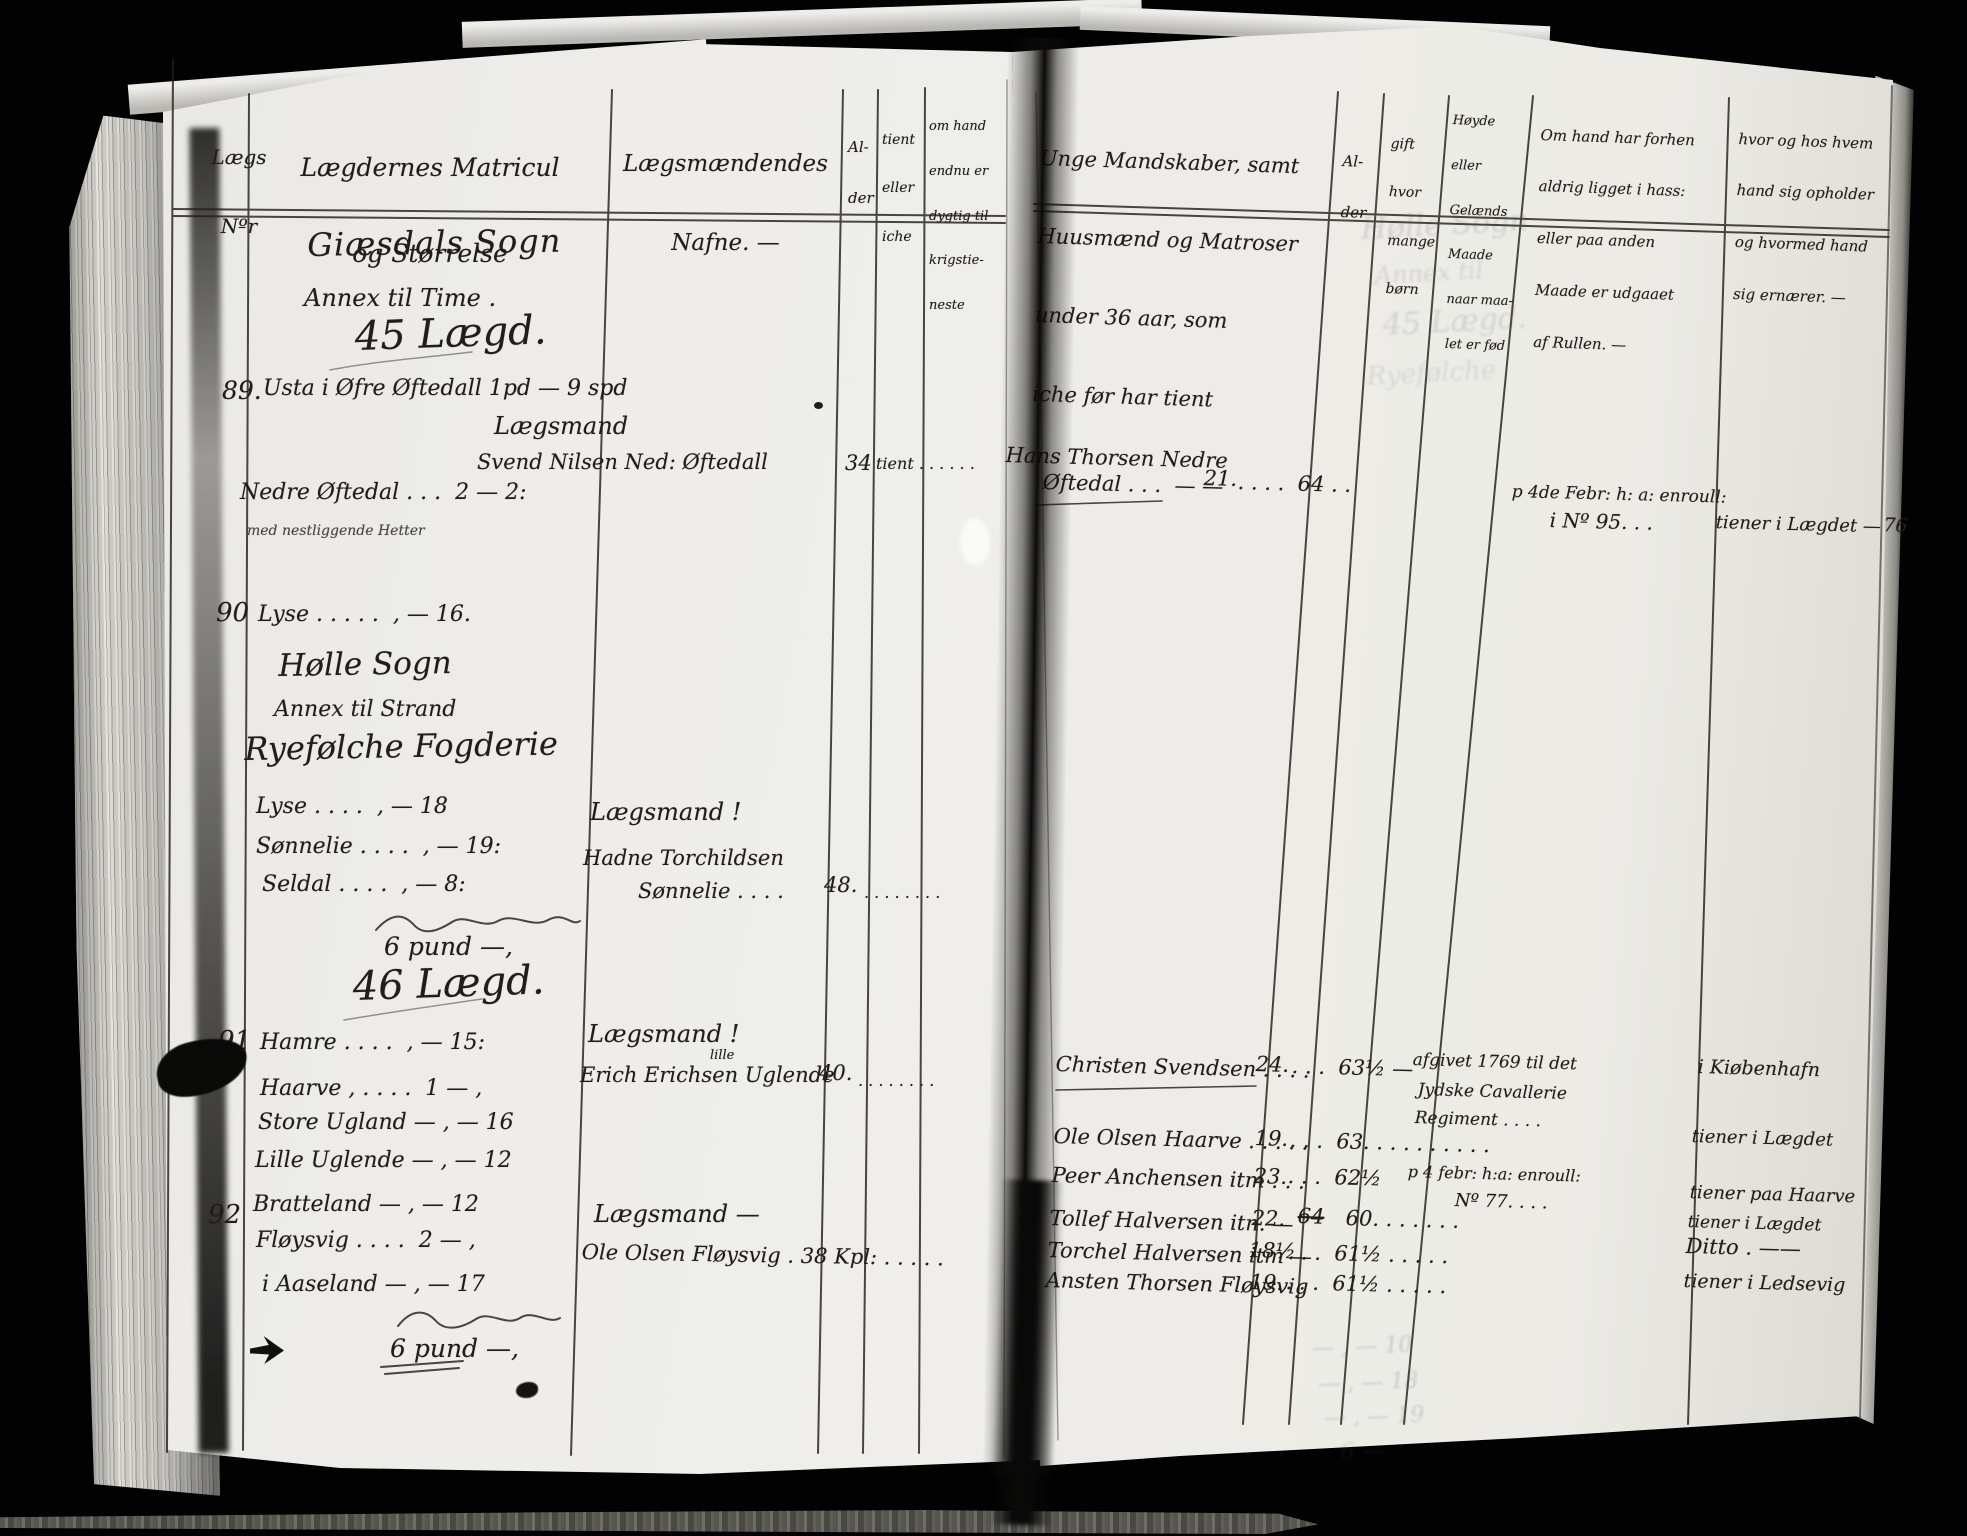 Image resolution: width=1967 pixels, height=1536 pixels. Describe the element at coordinates (841, 885) in the screenshot. I see `laegsmand-age-value: 48.` at that location.